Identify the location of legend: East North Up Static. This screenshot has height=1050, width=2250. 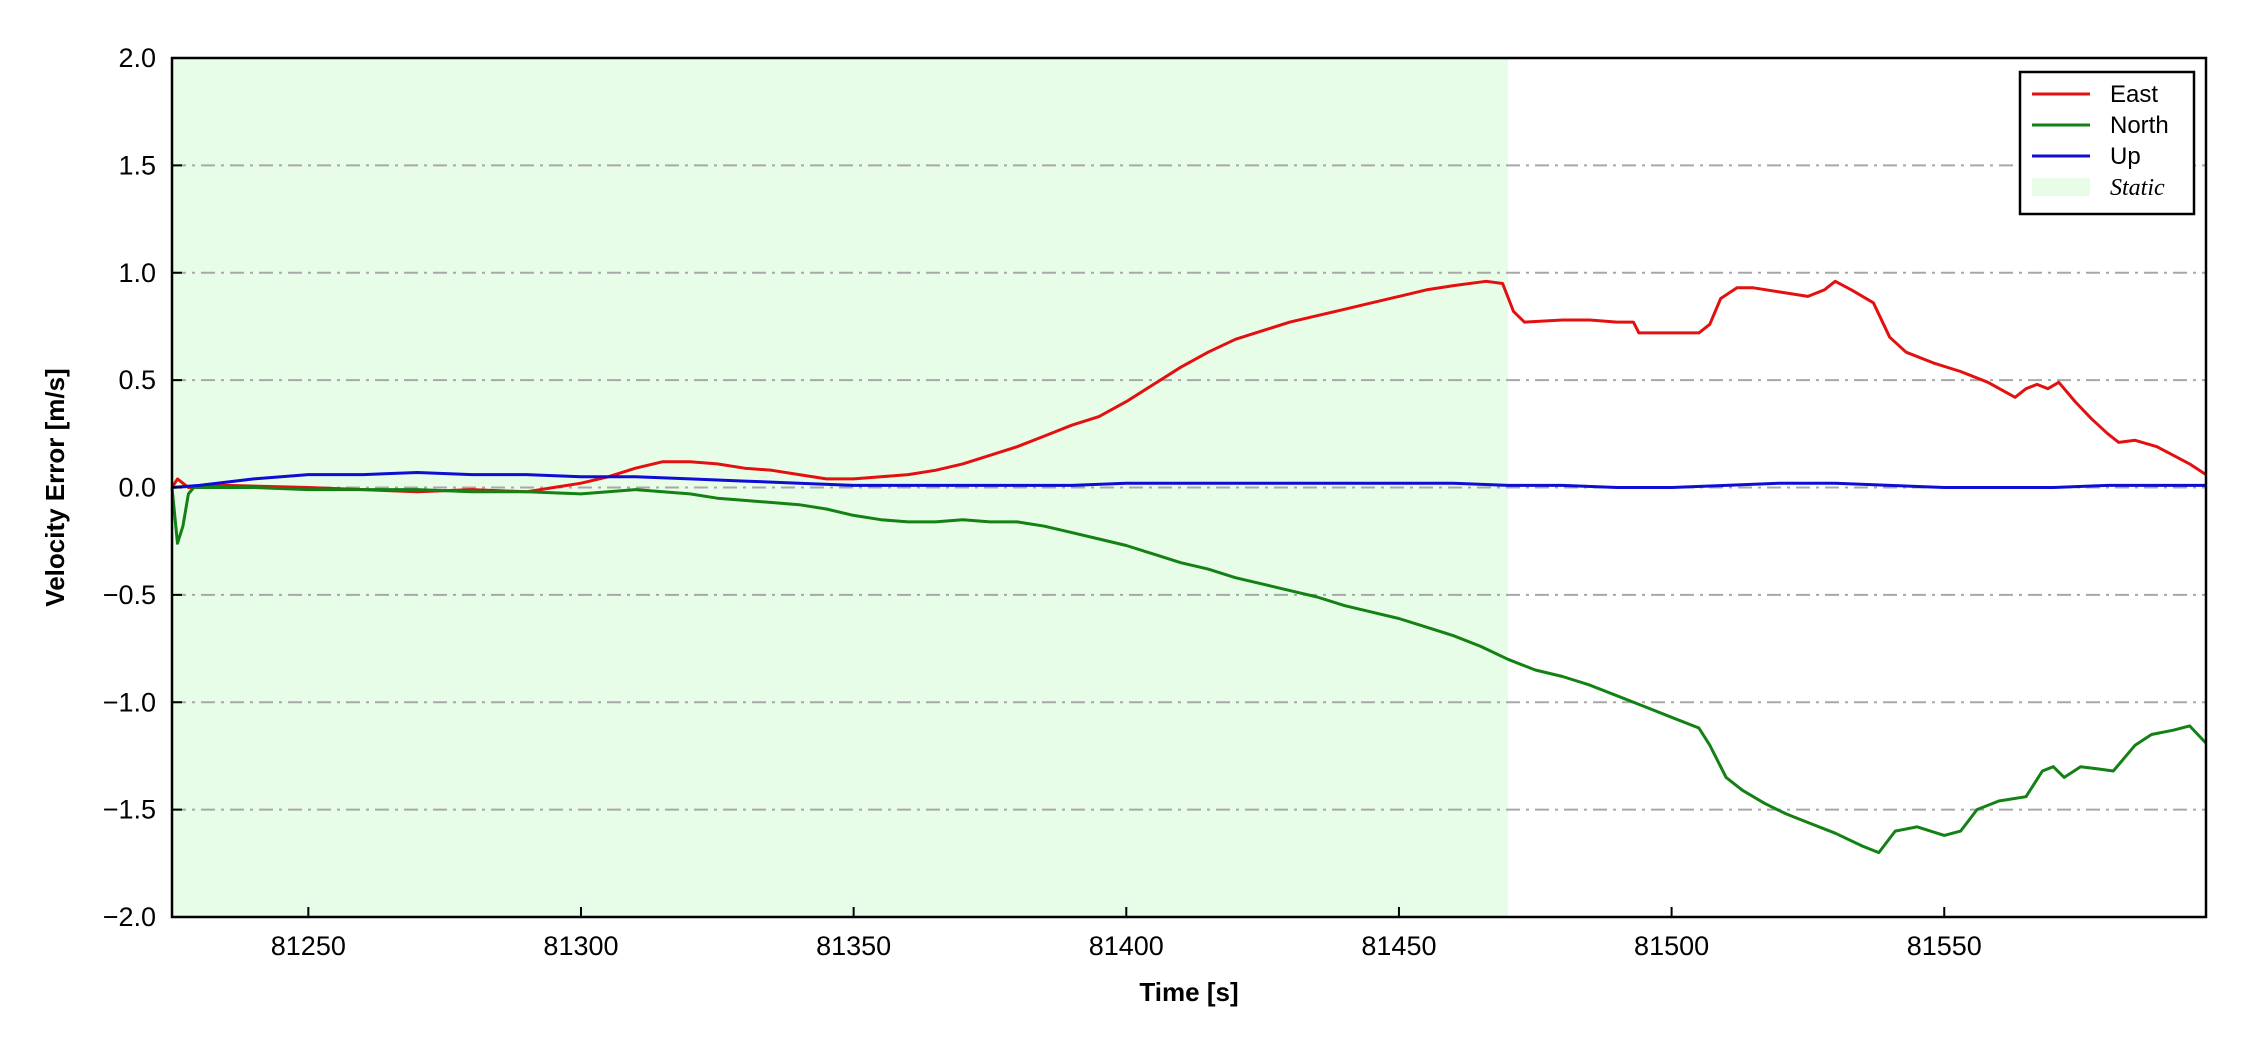
(2107, 143).